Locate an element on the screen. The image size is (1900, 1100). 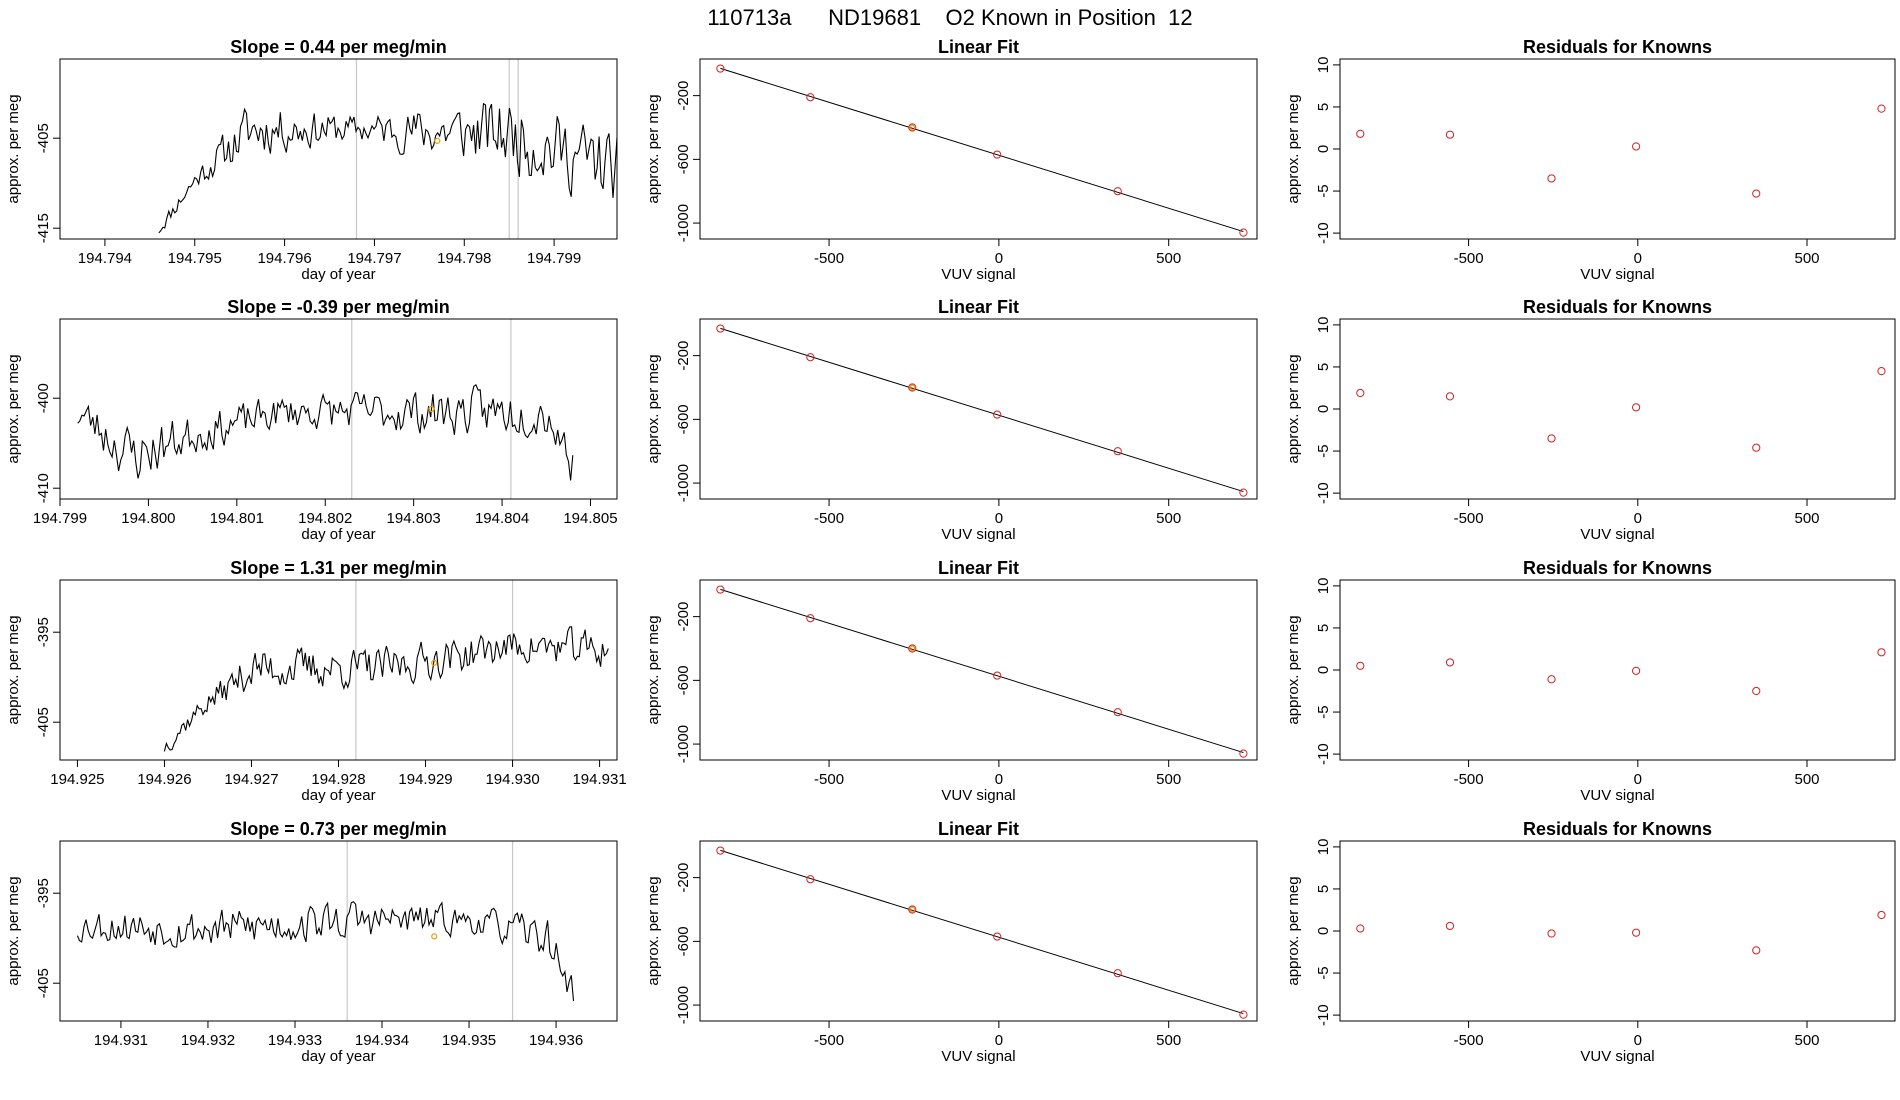
y-tick-label: -10 is located at coordinates (1323, 233).